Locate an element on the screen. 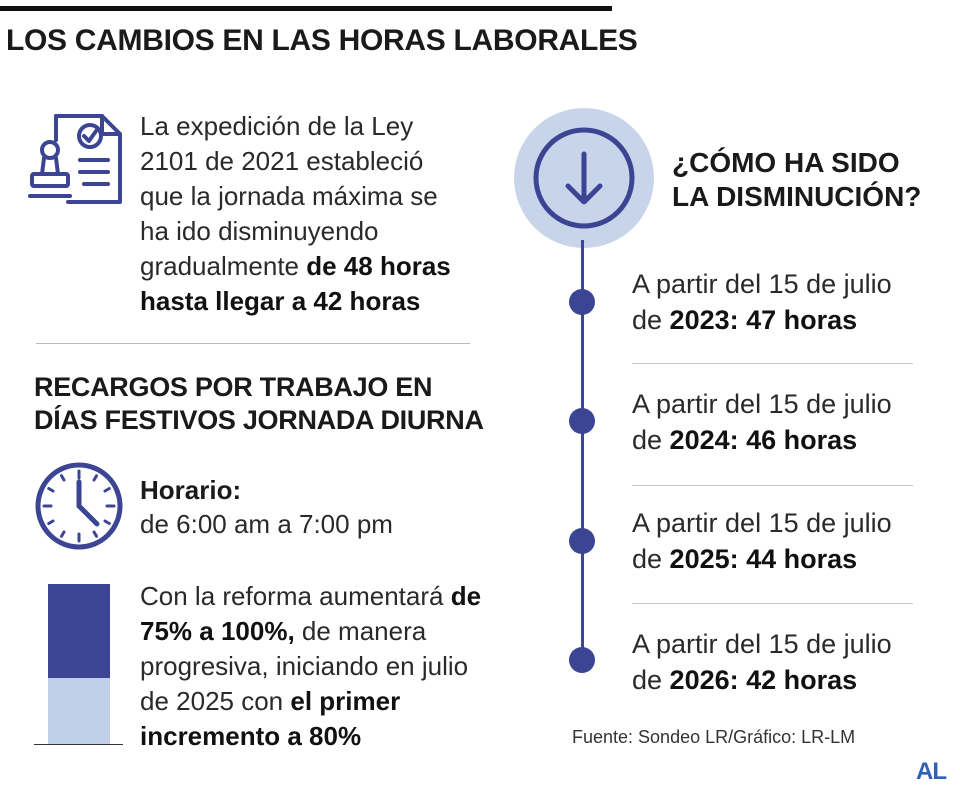 Image resolution: width=960 pixels, height=800 pixels. document-stamp-icon is located at coordinates (76, 160).